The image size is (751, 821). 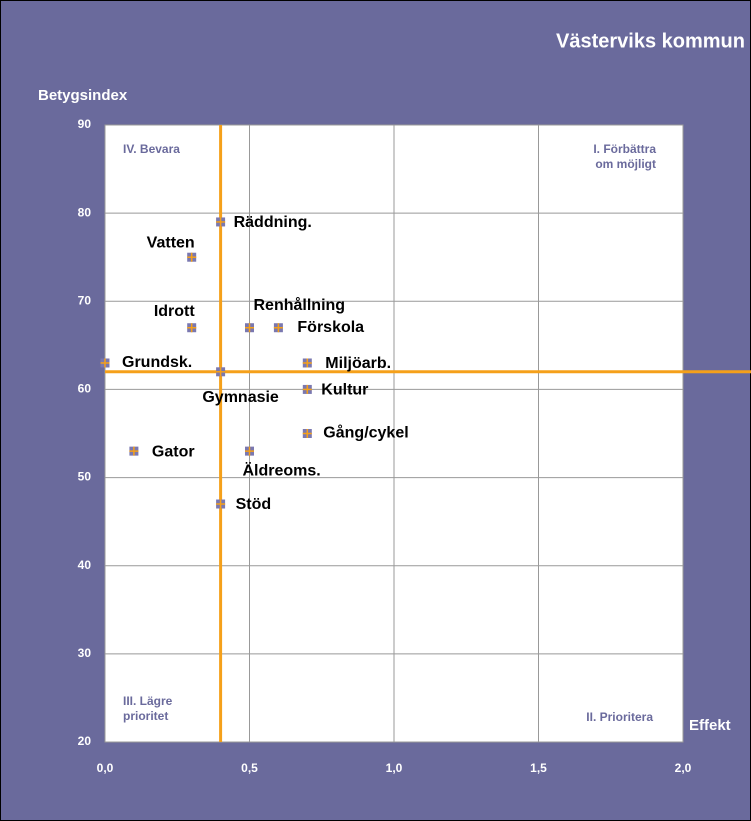 What do you see at coordinates (148, 701) in the screenshot?
I see `quadrant-label: III. Lägre` at bounding box center [148, 701].